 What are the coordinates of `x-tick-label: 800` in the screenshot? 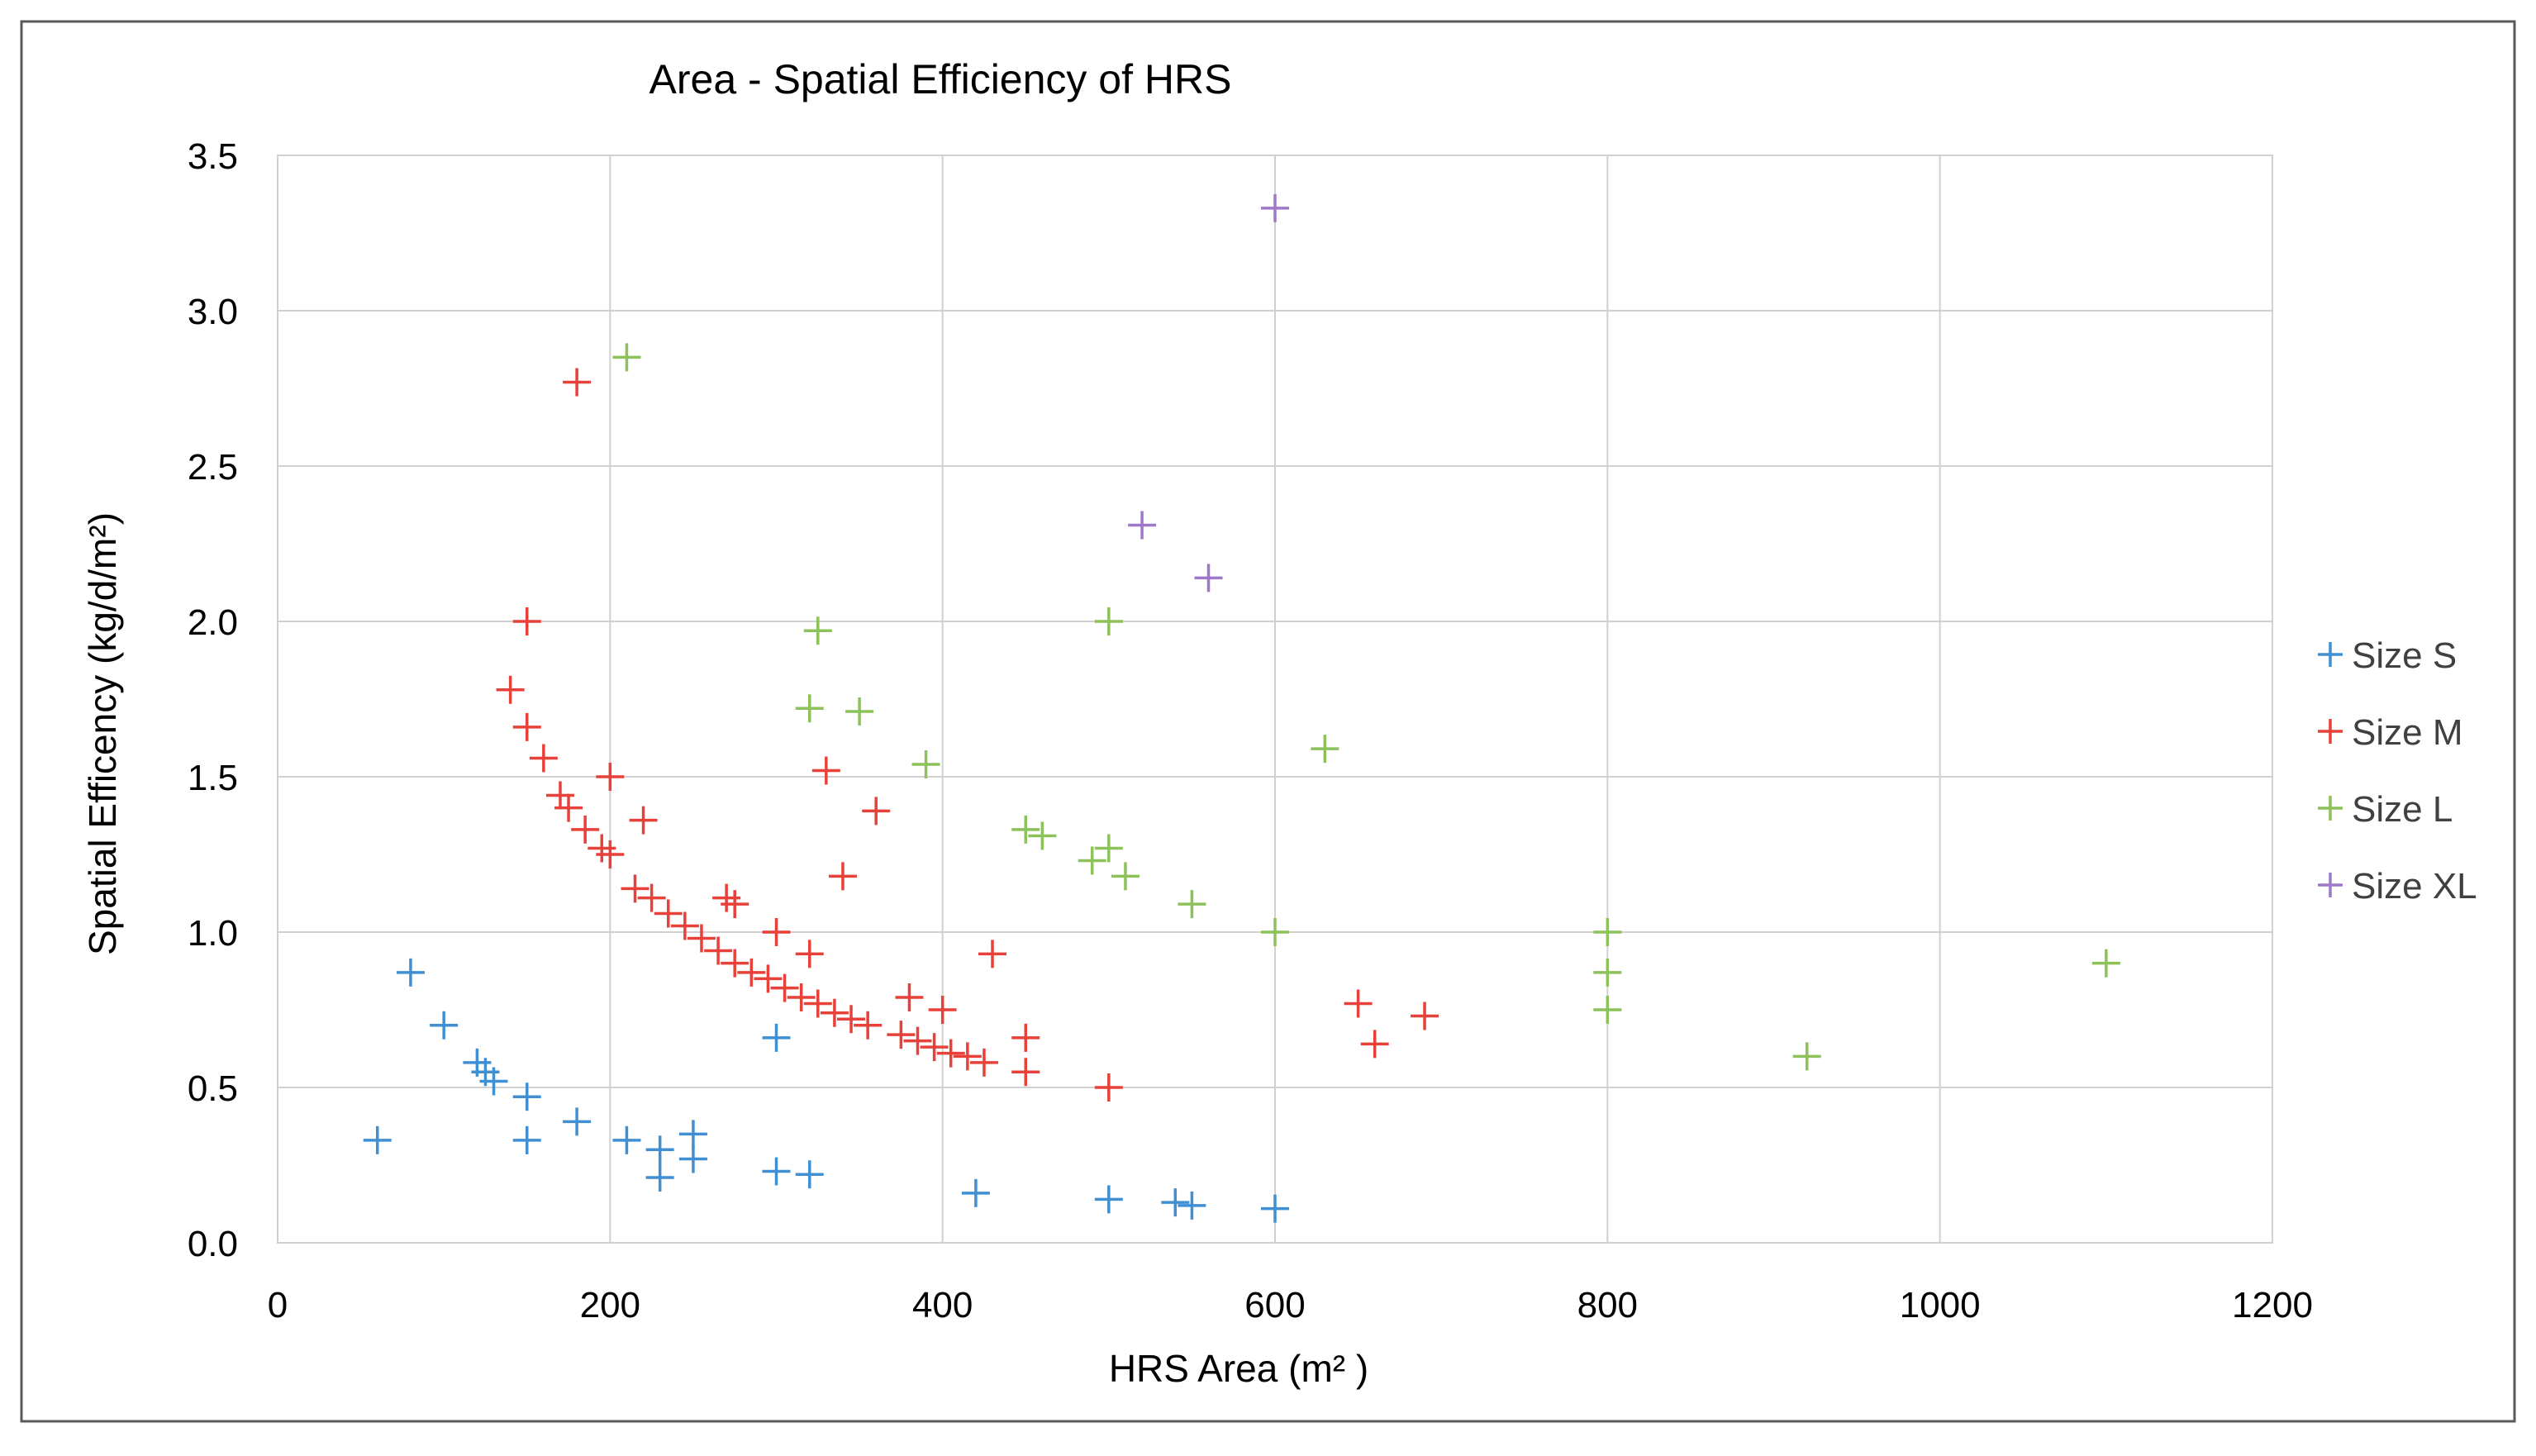 It's located at (1607, 1305).